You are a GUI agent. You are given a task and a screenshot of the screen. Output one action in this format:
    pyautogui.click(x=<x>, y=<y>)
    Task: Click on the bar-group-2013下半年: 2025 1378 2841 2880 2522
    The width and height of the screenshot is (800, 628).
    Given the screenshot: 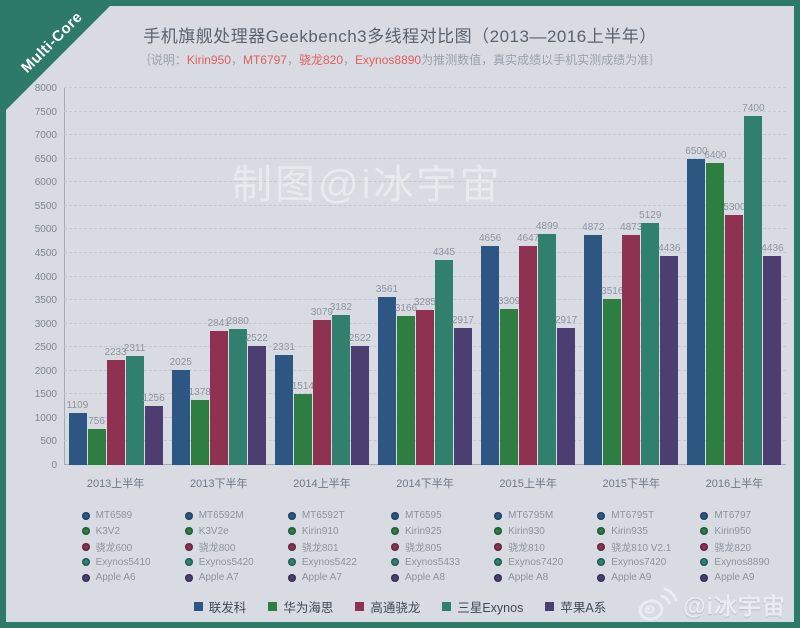 What is the action you would take?
    pyautogui.click(x=218, y=276)
    